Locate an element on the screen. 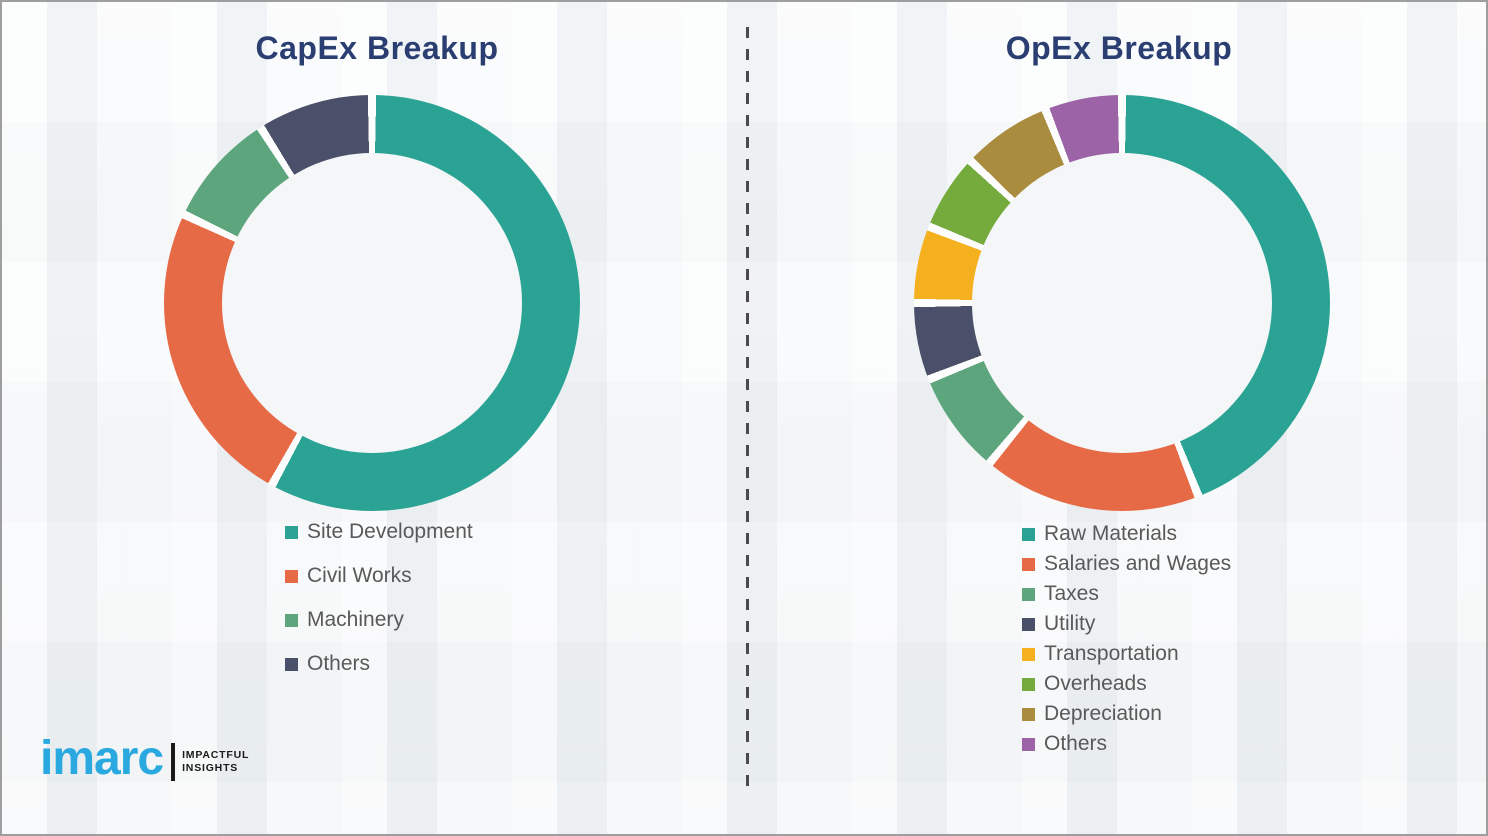 This screenshot has width=1488, height=836. legend-label: Machinery is located at coordinates (355, 619).